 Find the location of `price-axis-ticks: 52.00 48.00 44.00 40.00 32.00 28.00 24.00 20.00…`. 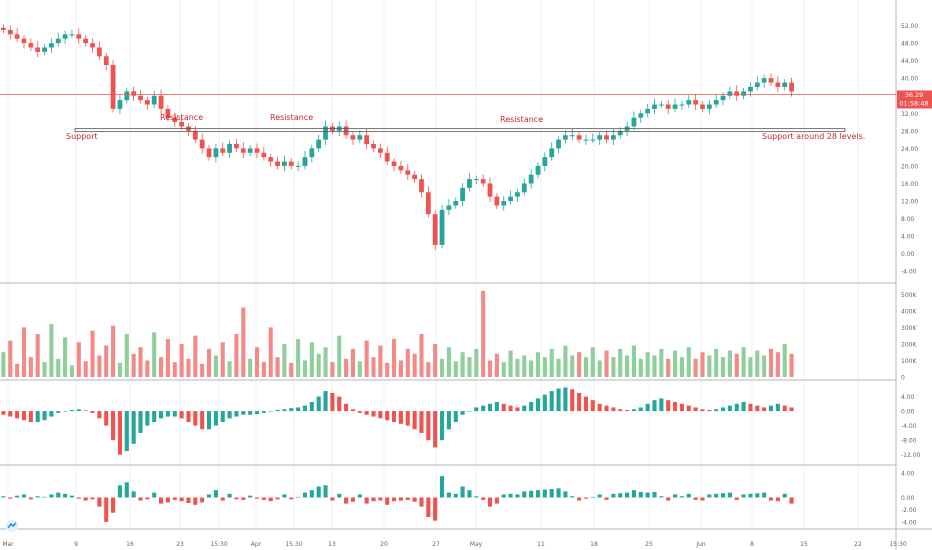

price-axis-ticks: 52.00 48.00 44.00 40.00 32.00 28.00 24.00 20.00… is located at coordinates (909, 149).